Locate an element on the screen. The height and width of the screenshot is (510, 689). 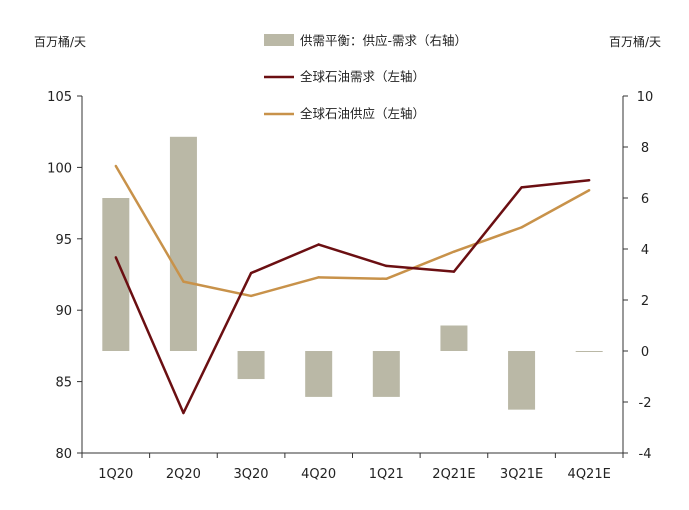
legend-label-demand: 全球石油需求（左轴） is located at coordinates (362, 76).